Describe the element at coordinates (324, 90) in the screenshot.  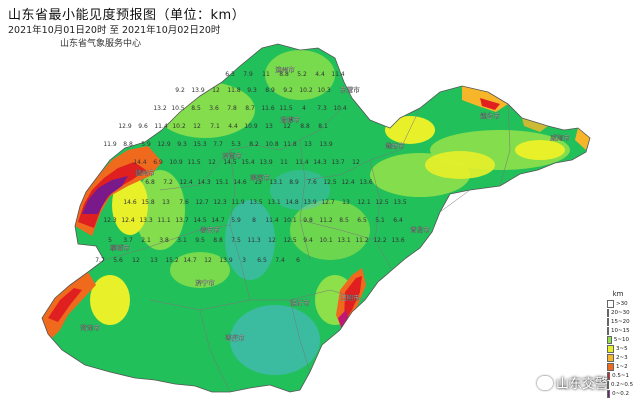
I see `visibility-value: 10.3` at that location.